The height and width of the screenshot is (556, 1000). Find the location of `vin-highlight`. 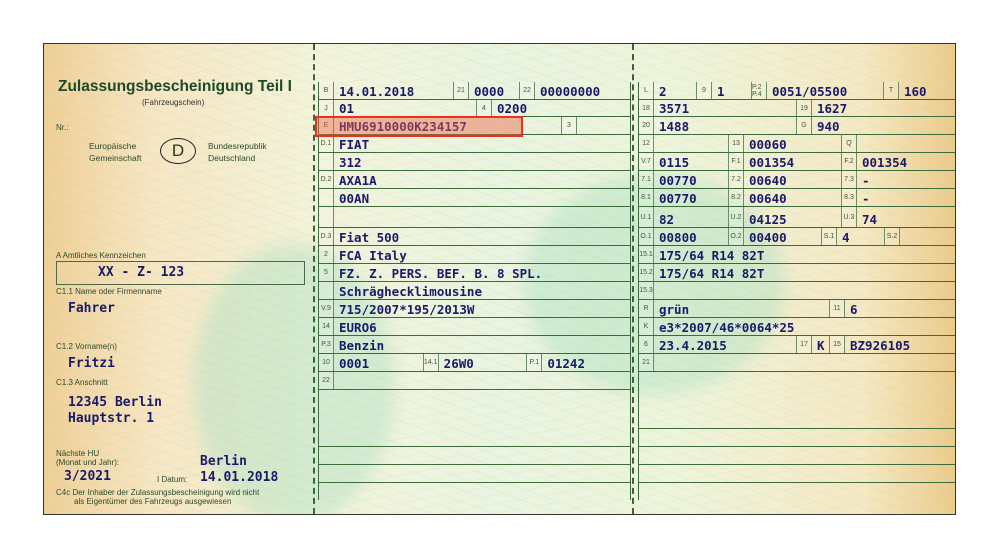

vin-highlight is located at coordinates (419, 126).